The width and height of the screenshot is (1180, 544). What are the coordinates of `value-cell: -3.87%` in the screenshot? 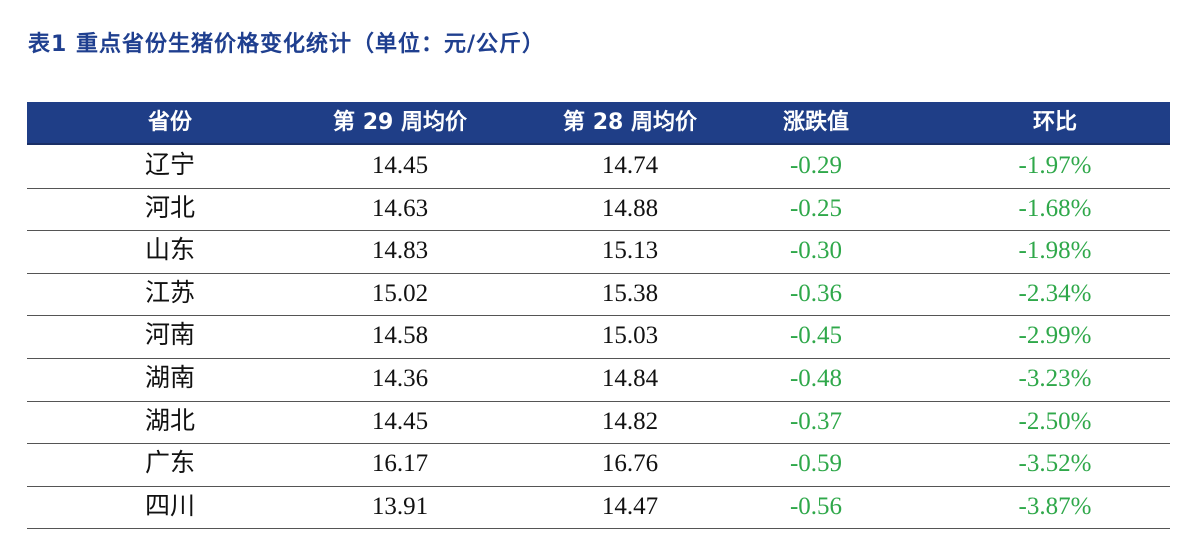 It's located at (1055, 506).